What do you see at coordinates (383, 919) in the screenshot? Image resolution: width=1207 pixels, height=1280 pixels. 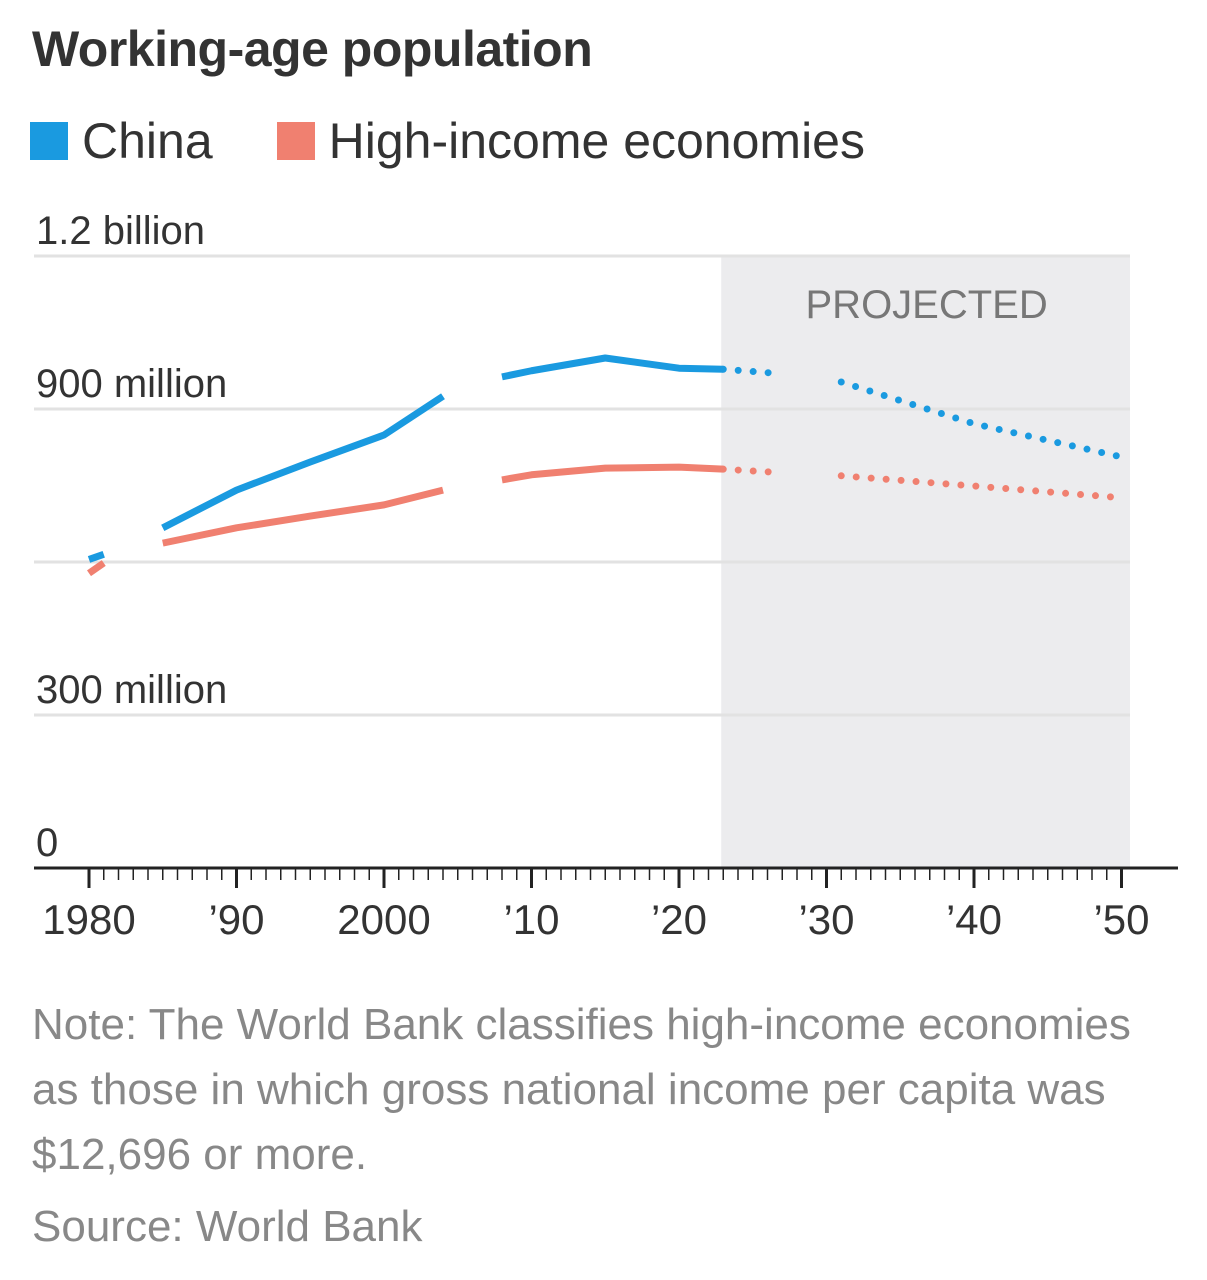 I see `x-tick-label: 2000` at bounding box center [383, 919].